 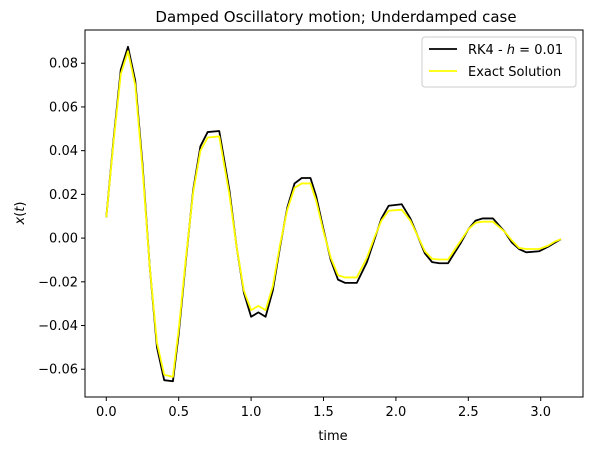 What do you see at coordinates (540, 412) in the screenshot?
I see `x-tick-label: 3.0` at bounding box center [540, 412].